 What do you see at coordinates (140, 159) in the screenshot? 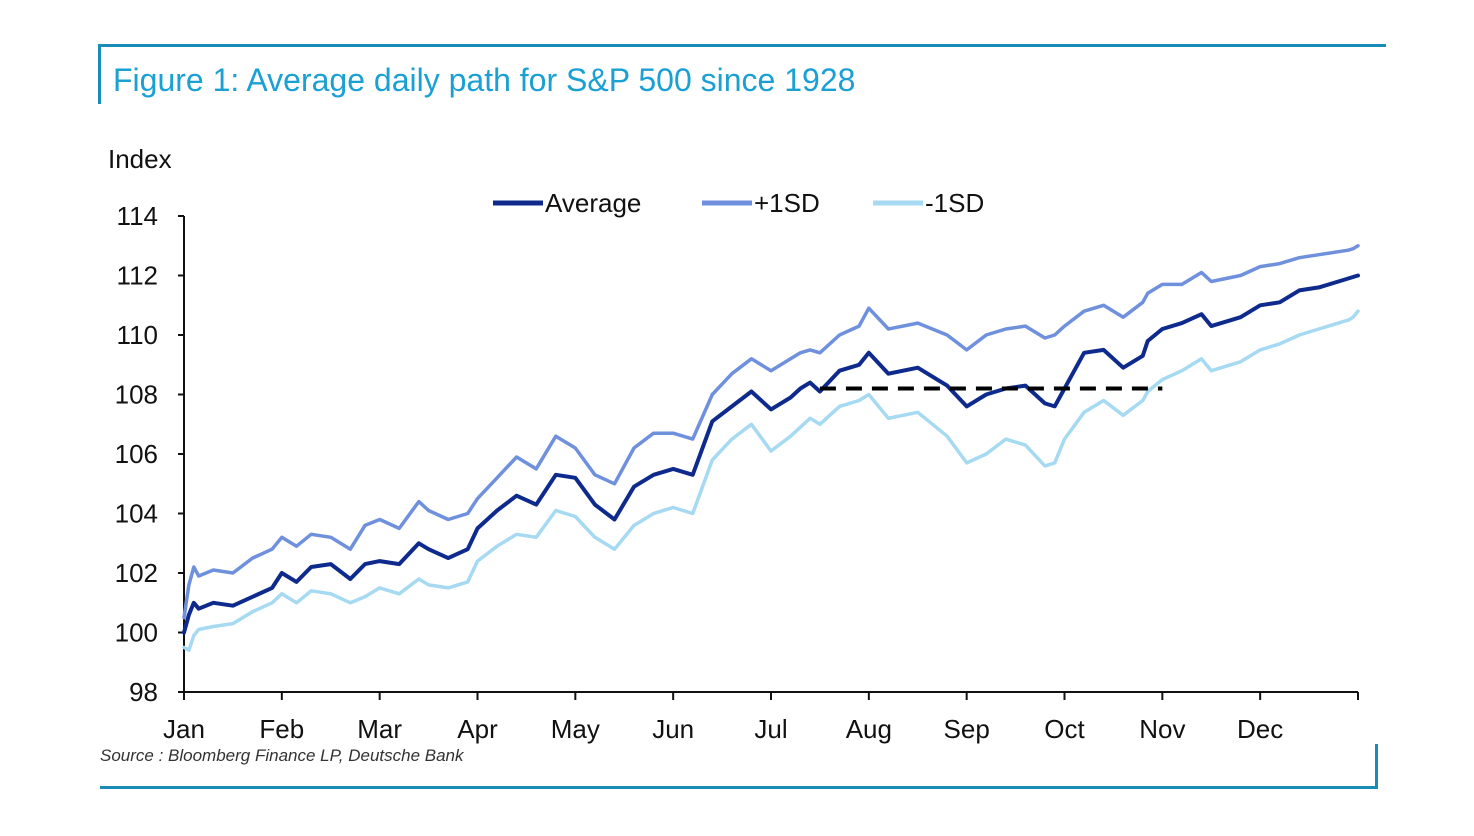
I see `y-axis-label: Index` at bounding box center [140, 159].